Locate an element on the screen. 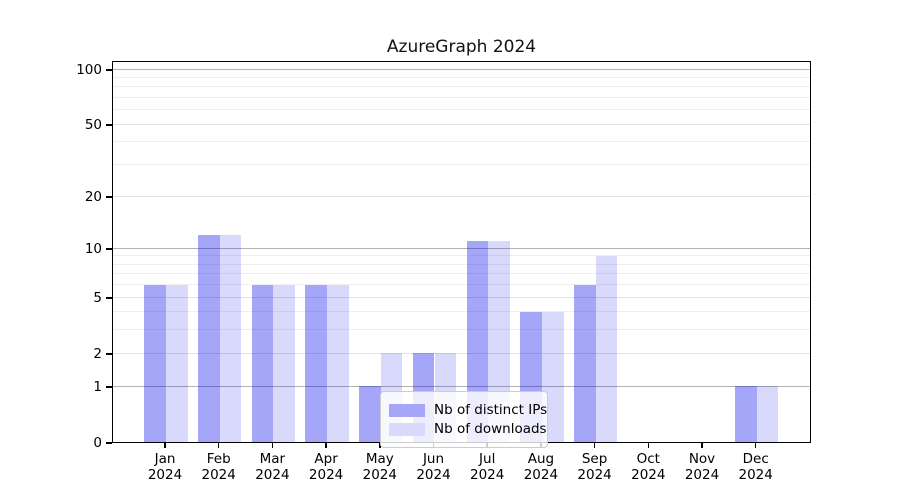 The image size is (900, 500). bar-distinct-ips-jan is located at coordinates (155, 363).